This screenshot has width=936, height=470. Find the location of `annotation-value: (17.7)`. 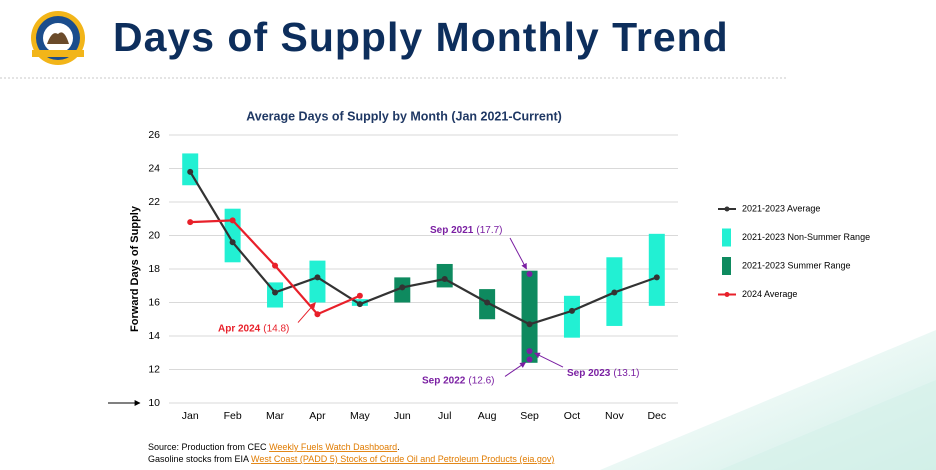

annotation-value: (17.7) is located at coordinates (489, 230).